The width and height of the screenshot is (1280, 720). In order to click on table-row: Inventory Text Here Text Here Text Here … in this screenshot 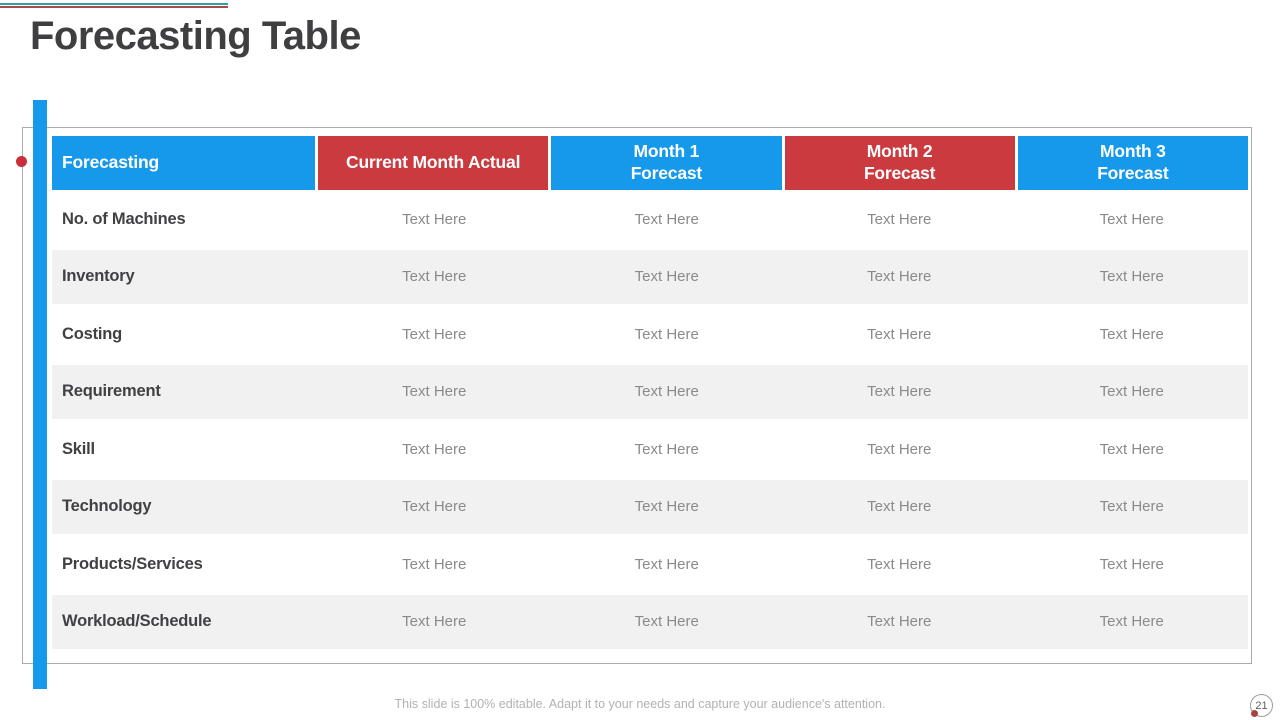, I will do `click(650, 278)`.